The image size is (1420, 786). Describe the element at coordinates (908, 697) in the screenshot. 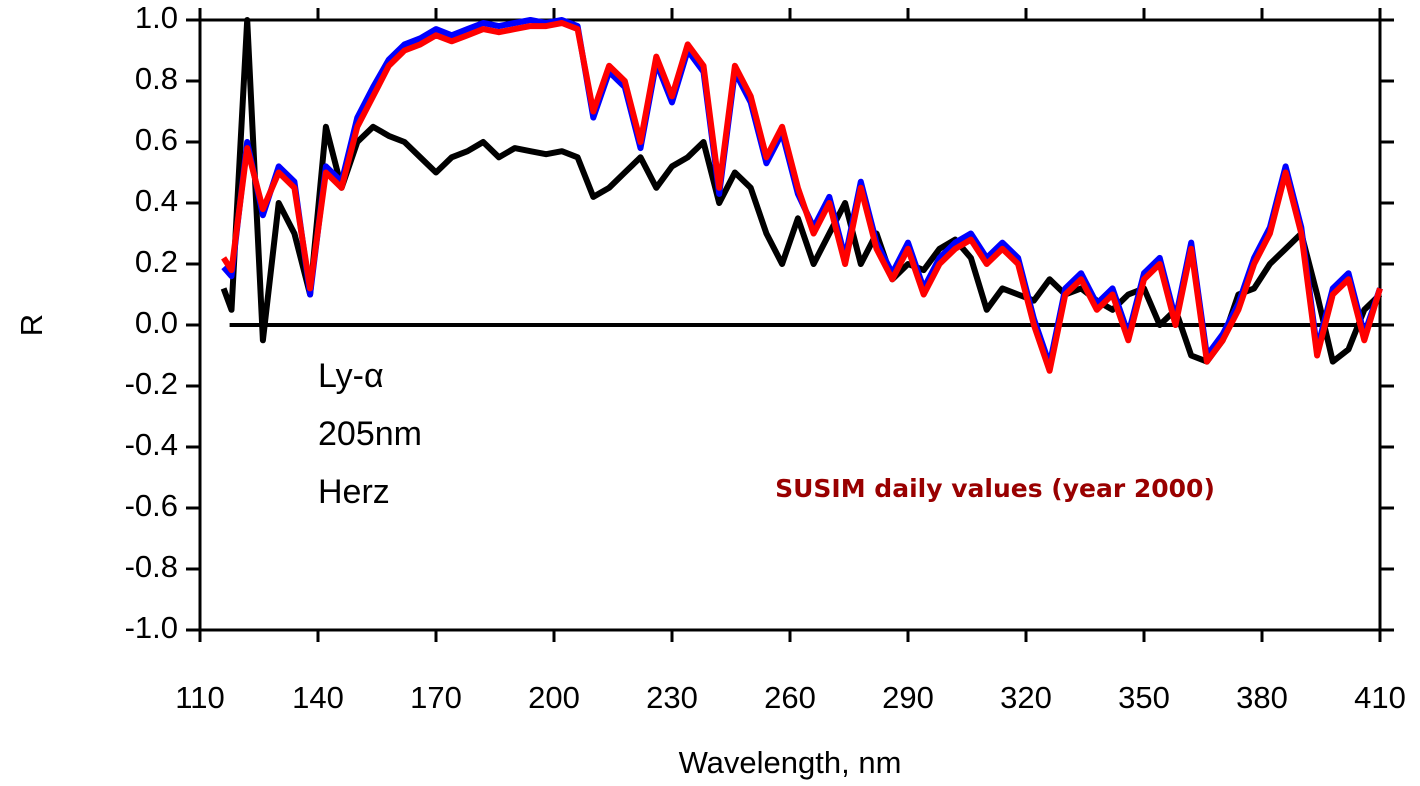

I see `x-tick-label: 290` at that location.